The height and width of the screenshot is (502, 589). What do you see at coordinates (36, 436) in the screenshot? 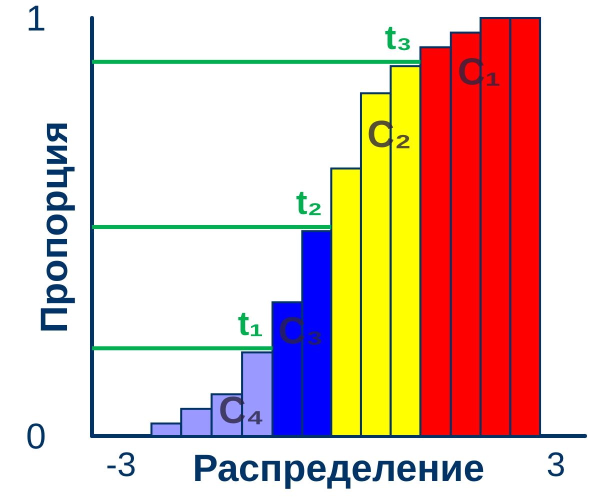
I see `y-tick-label: 0` at bounding box center [36, 436].